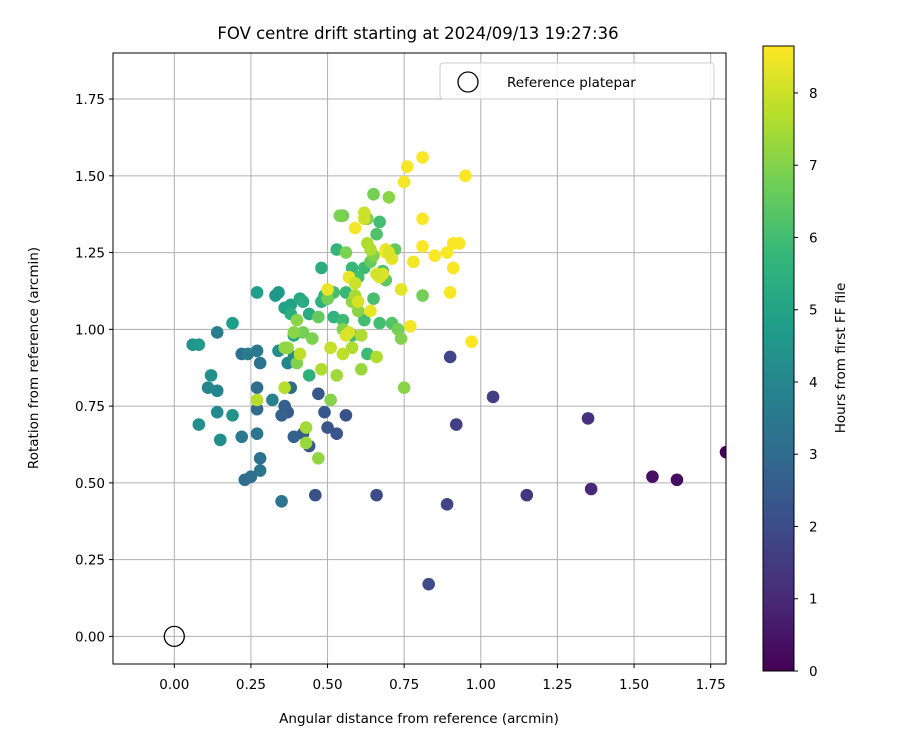 Image resolution: width=900 pixels, height=750 pixels. I want to click on x-tick-label: 0.00, so click(174, 685).